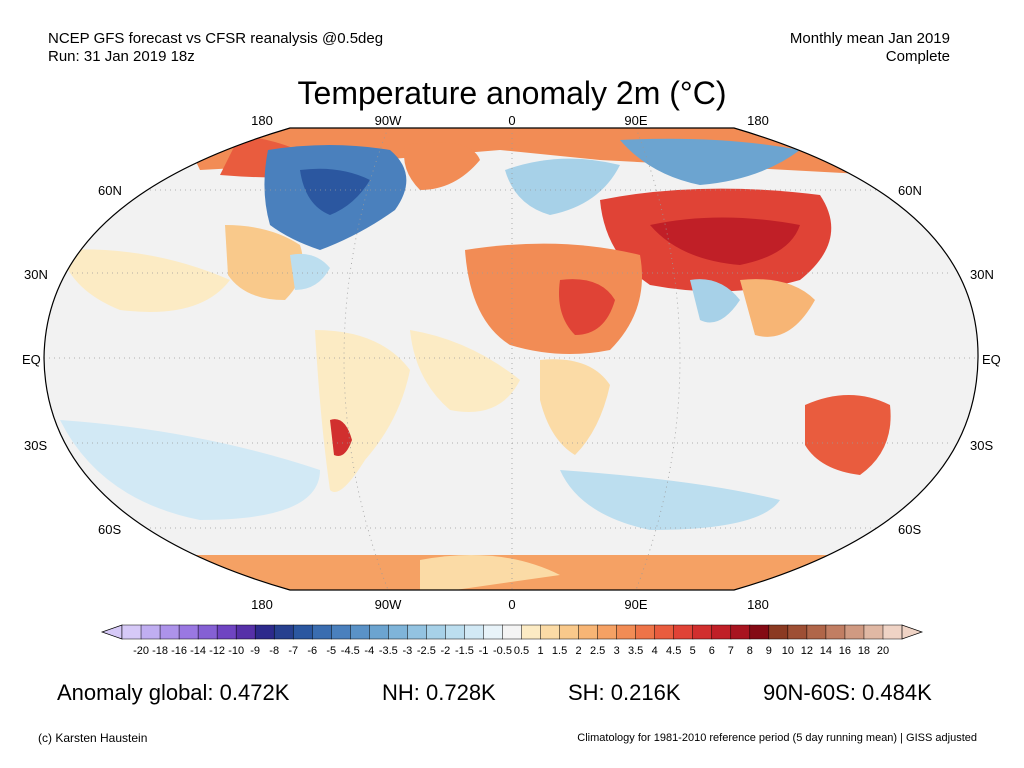  What do you see at coordinates (758, 120) in the screenshot?
I see `lon-label-top-180e: 180` at bounding box center [758, 120].